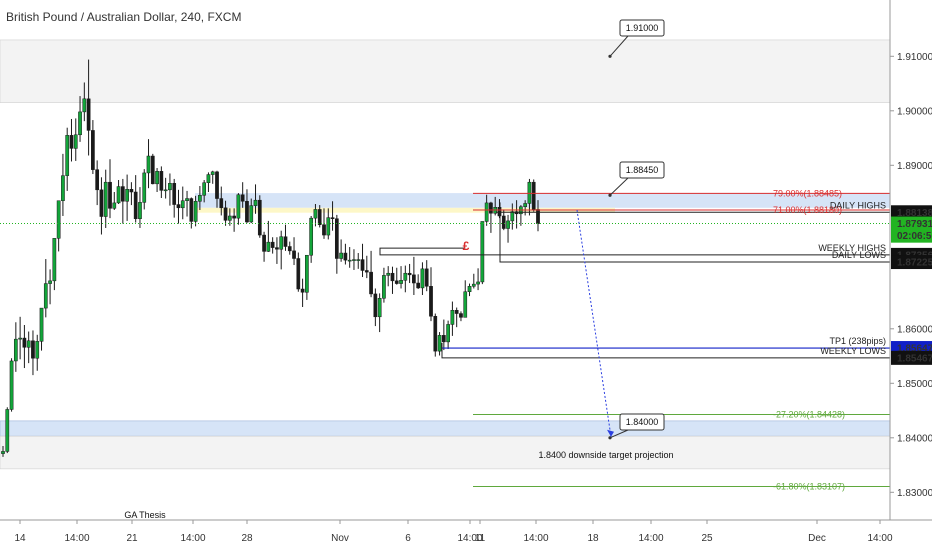  What do you see at coordinates (914, 358) in the screenshot?
I see `price-tag-label: 1.85467` at bounding box center [914, 358].